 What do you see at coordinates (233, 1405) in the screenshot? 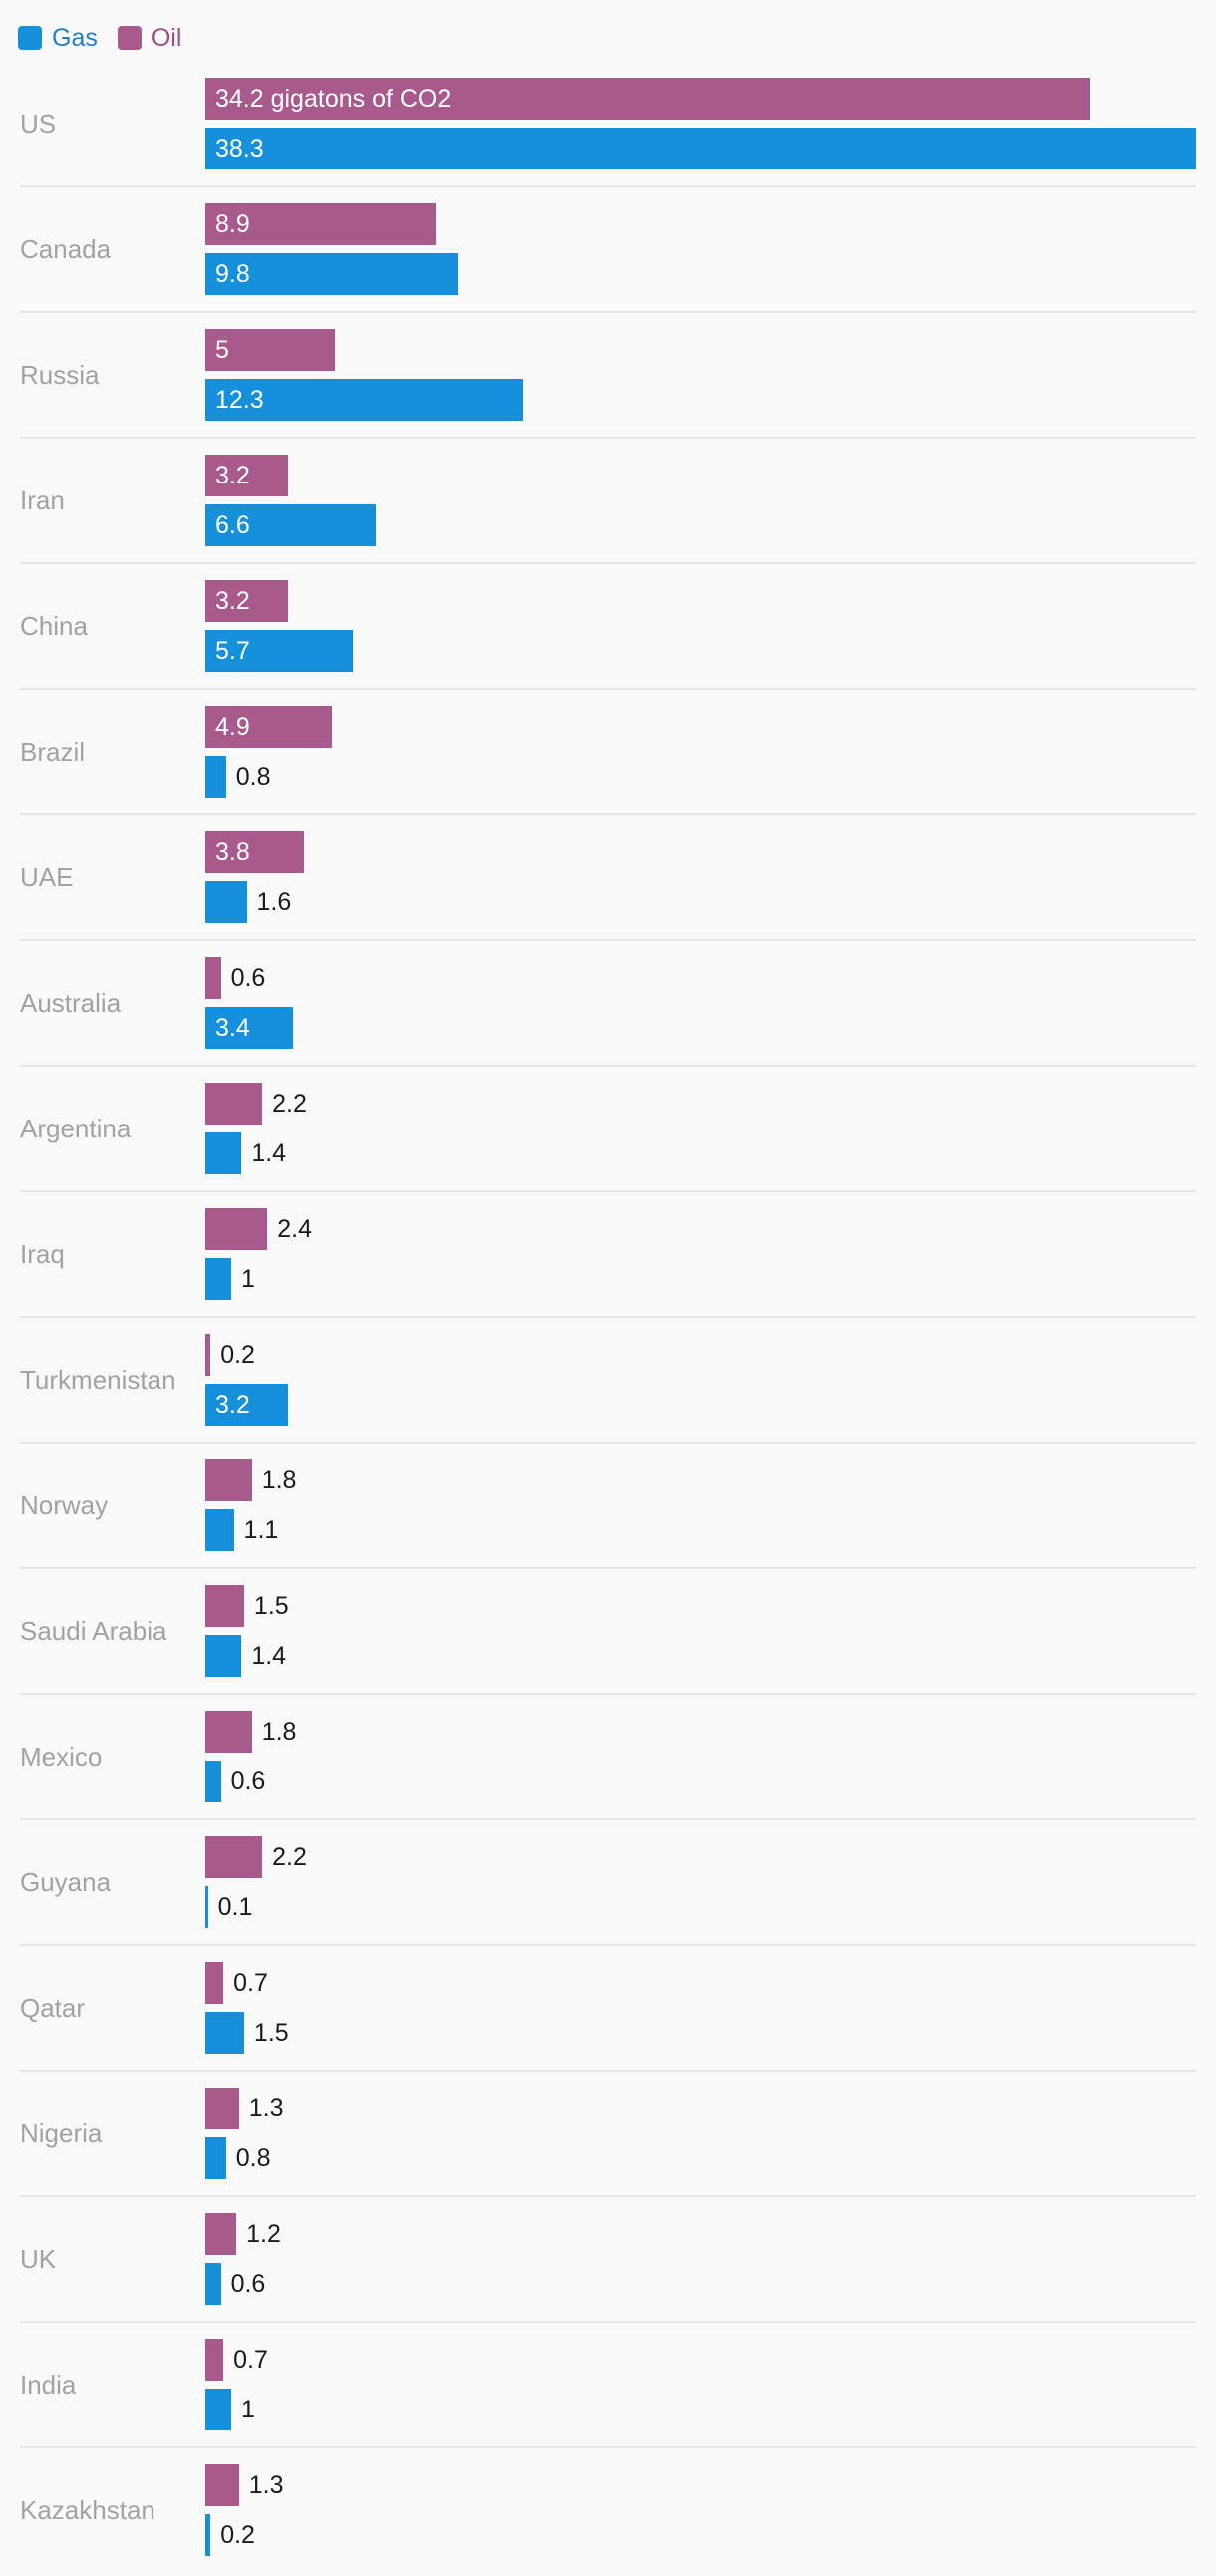
I see `gas-value-label: 3.2` at bounding box center [233, 1405].